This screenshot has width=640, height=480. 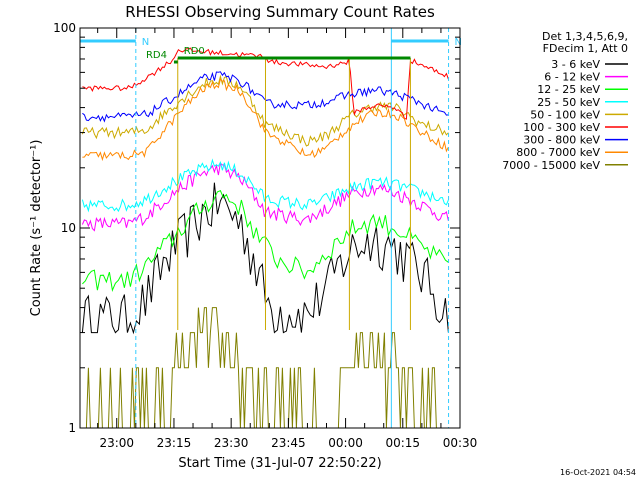 I want to click on decimation-label-rd0: RD0, so click(x=194, y=51).